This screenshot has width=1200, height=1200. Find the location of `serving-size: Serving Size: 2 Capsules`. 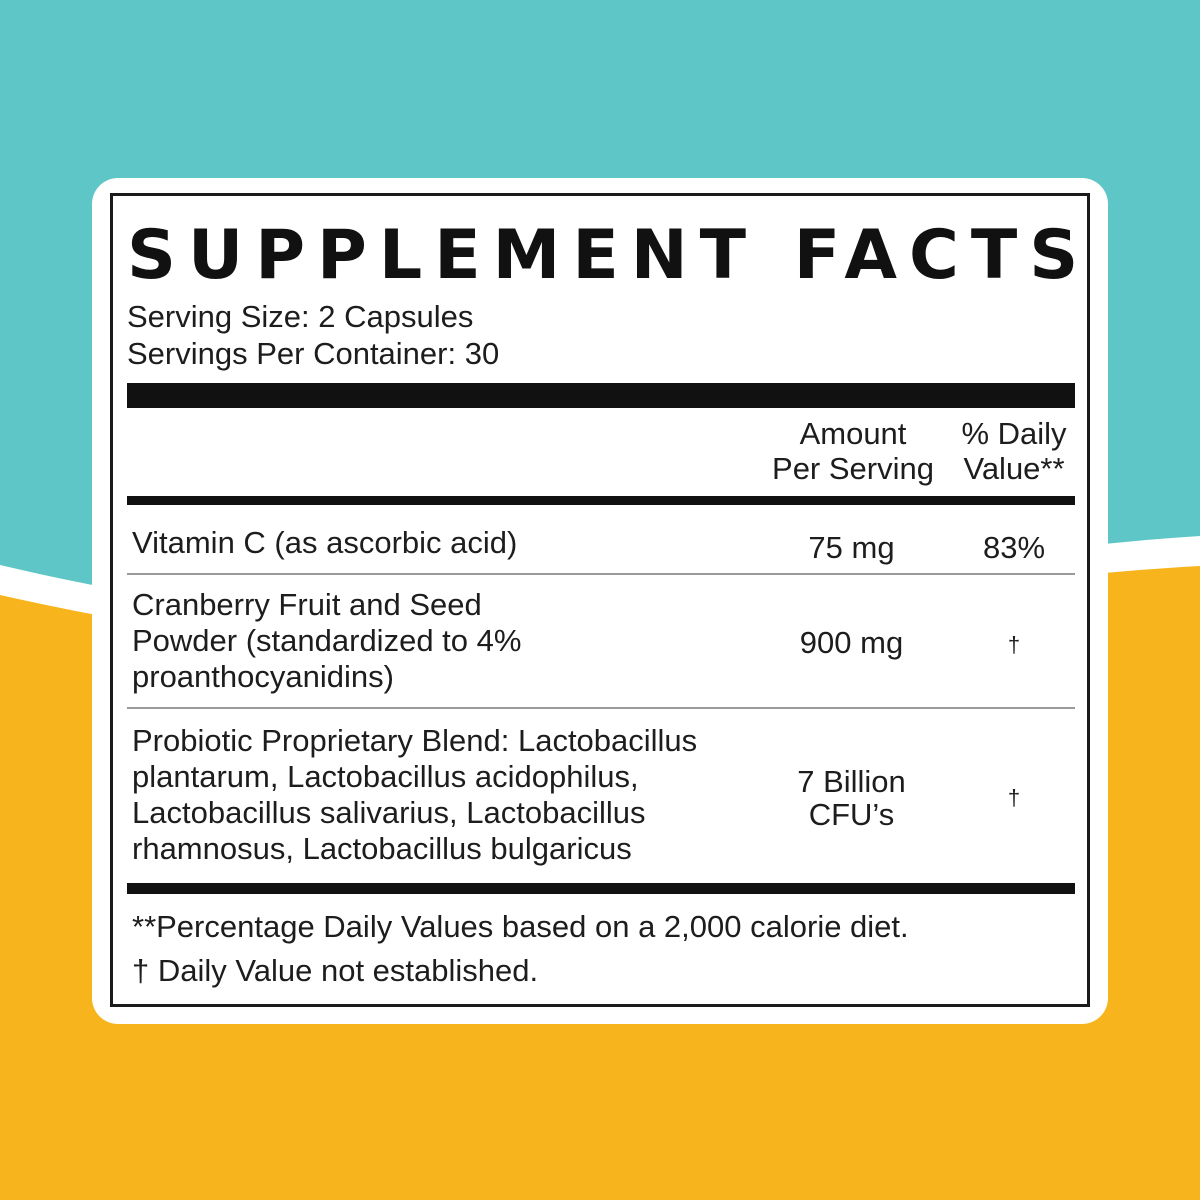

serving-size: Serving Size: 2 Capsules is located at coordinates (300, 316).